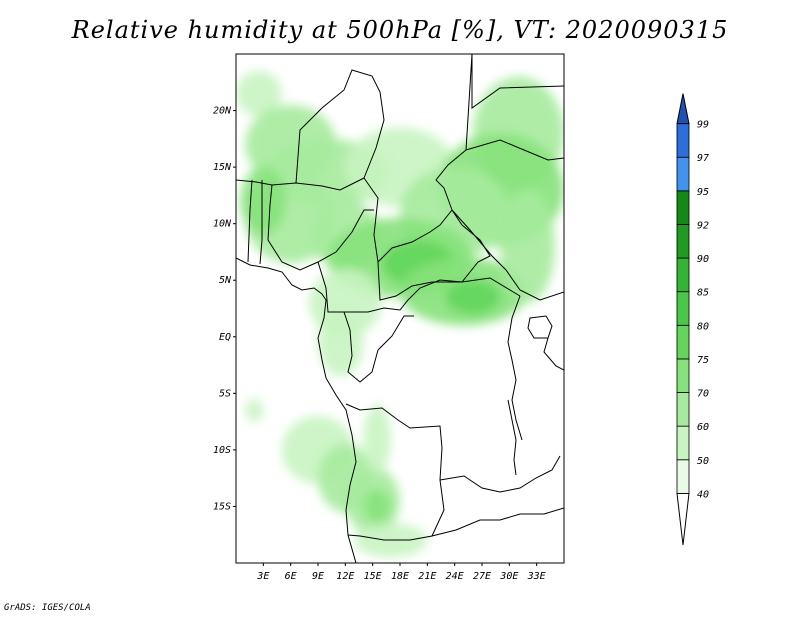  I want to click on colorbar-label: 60, so click(703, 427).